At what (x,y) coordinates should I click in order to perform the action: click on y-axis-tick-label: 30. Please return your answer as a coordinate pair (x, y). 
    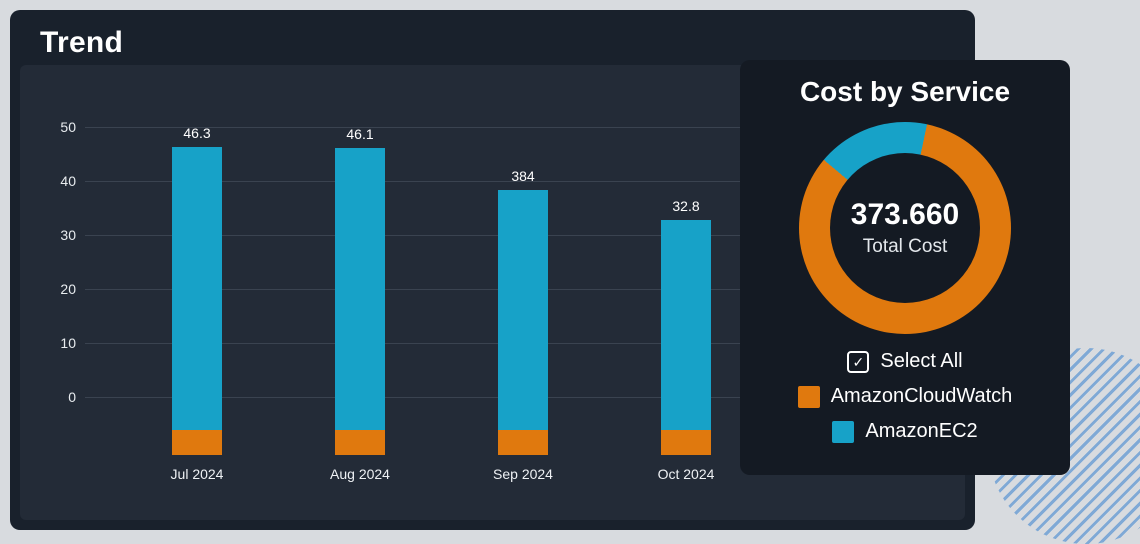
    Looking at the image, I should click on (68, 235).